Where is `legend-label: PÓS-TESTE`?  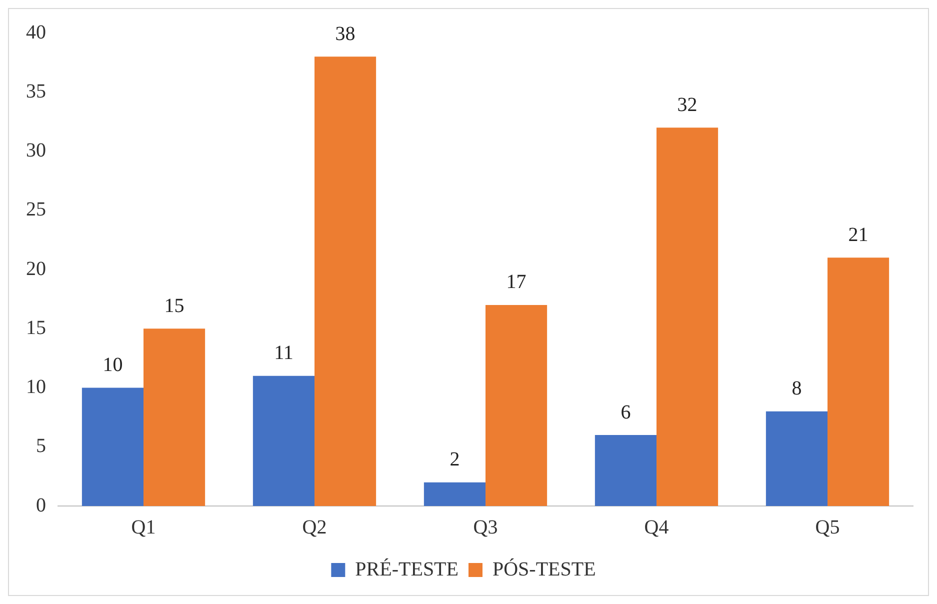
legend-label: PÓS-TESTE is located at coordinates (544, 568).